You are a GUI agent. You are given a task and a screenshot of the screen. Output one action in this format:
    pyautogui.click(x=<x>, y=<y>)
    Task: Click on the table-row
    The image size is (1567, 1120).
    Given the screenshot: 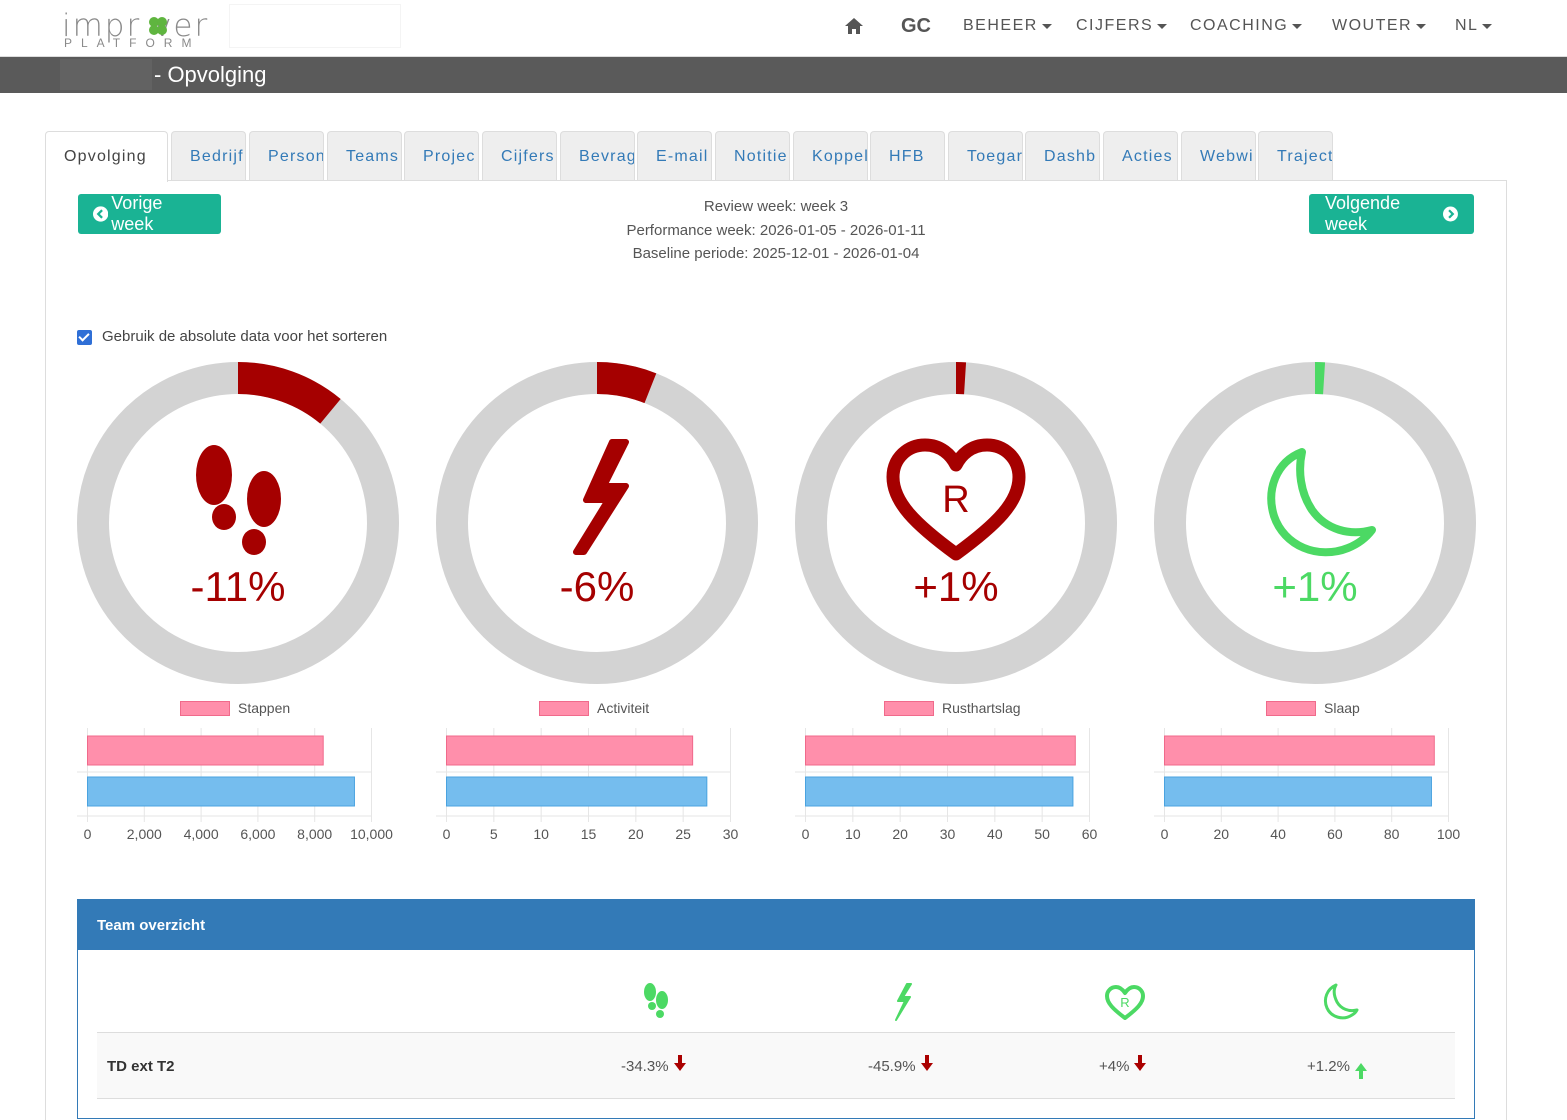 What is the action you would take?
    pyautogui.click(x=776, y=1066)
    